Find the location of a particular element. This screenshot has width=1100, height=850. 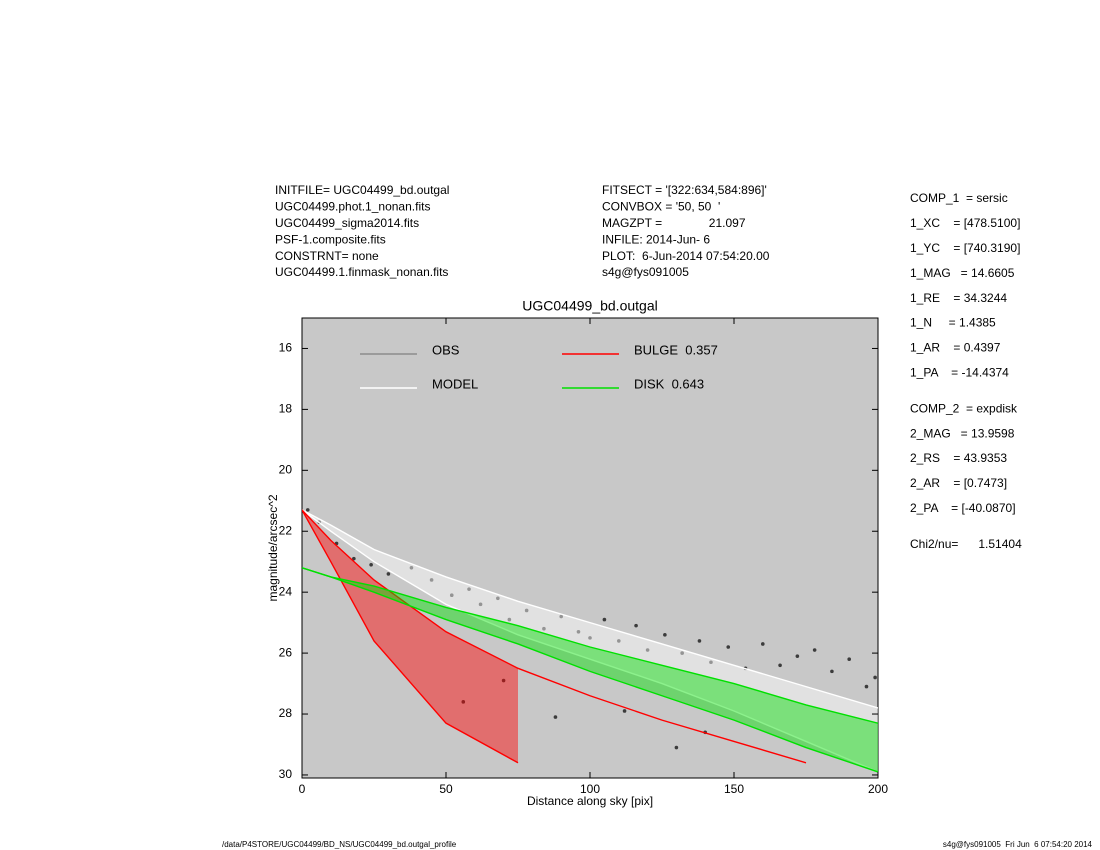

param-text: Chi2/nu= 1.51404 is located at coordinates (966, 544).